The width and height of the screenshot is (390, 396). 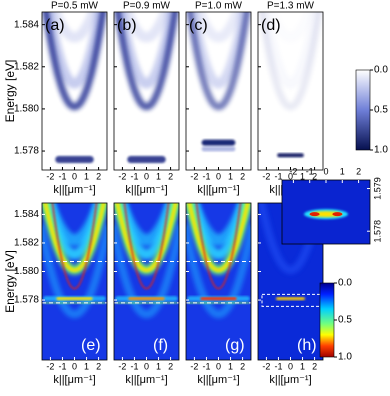 What do you see at coordinates (26, 151) in the screenshot?
I see `y-tick-label: 1.578` at bounding box center [26, 151].